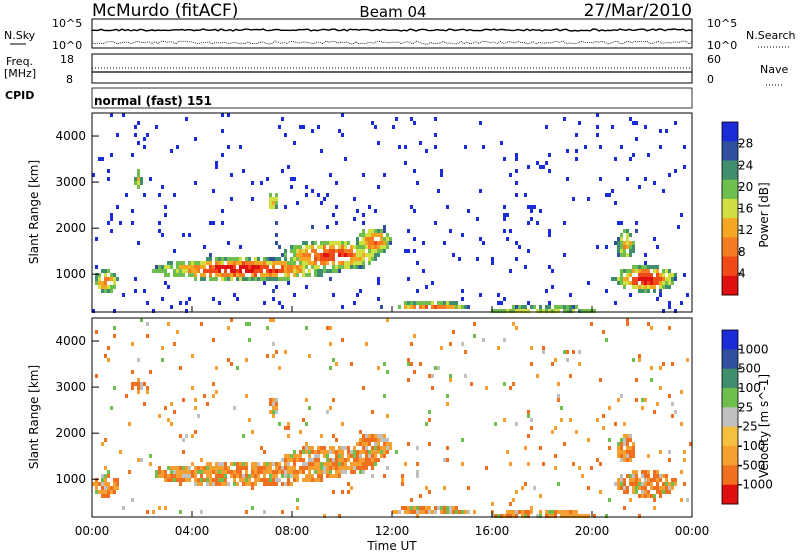  Describe the element at coordinates (292, 531) in the screenshot. I see `x-tick-label: 08:00` at that location.